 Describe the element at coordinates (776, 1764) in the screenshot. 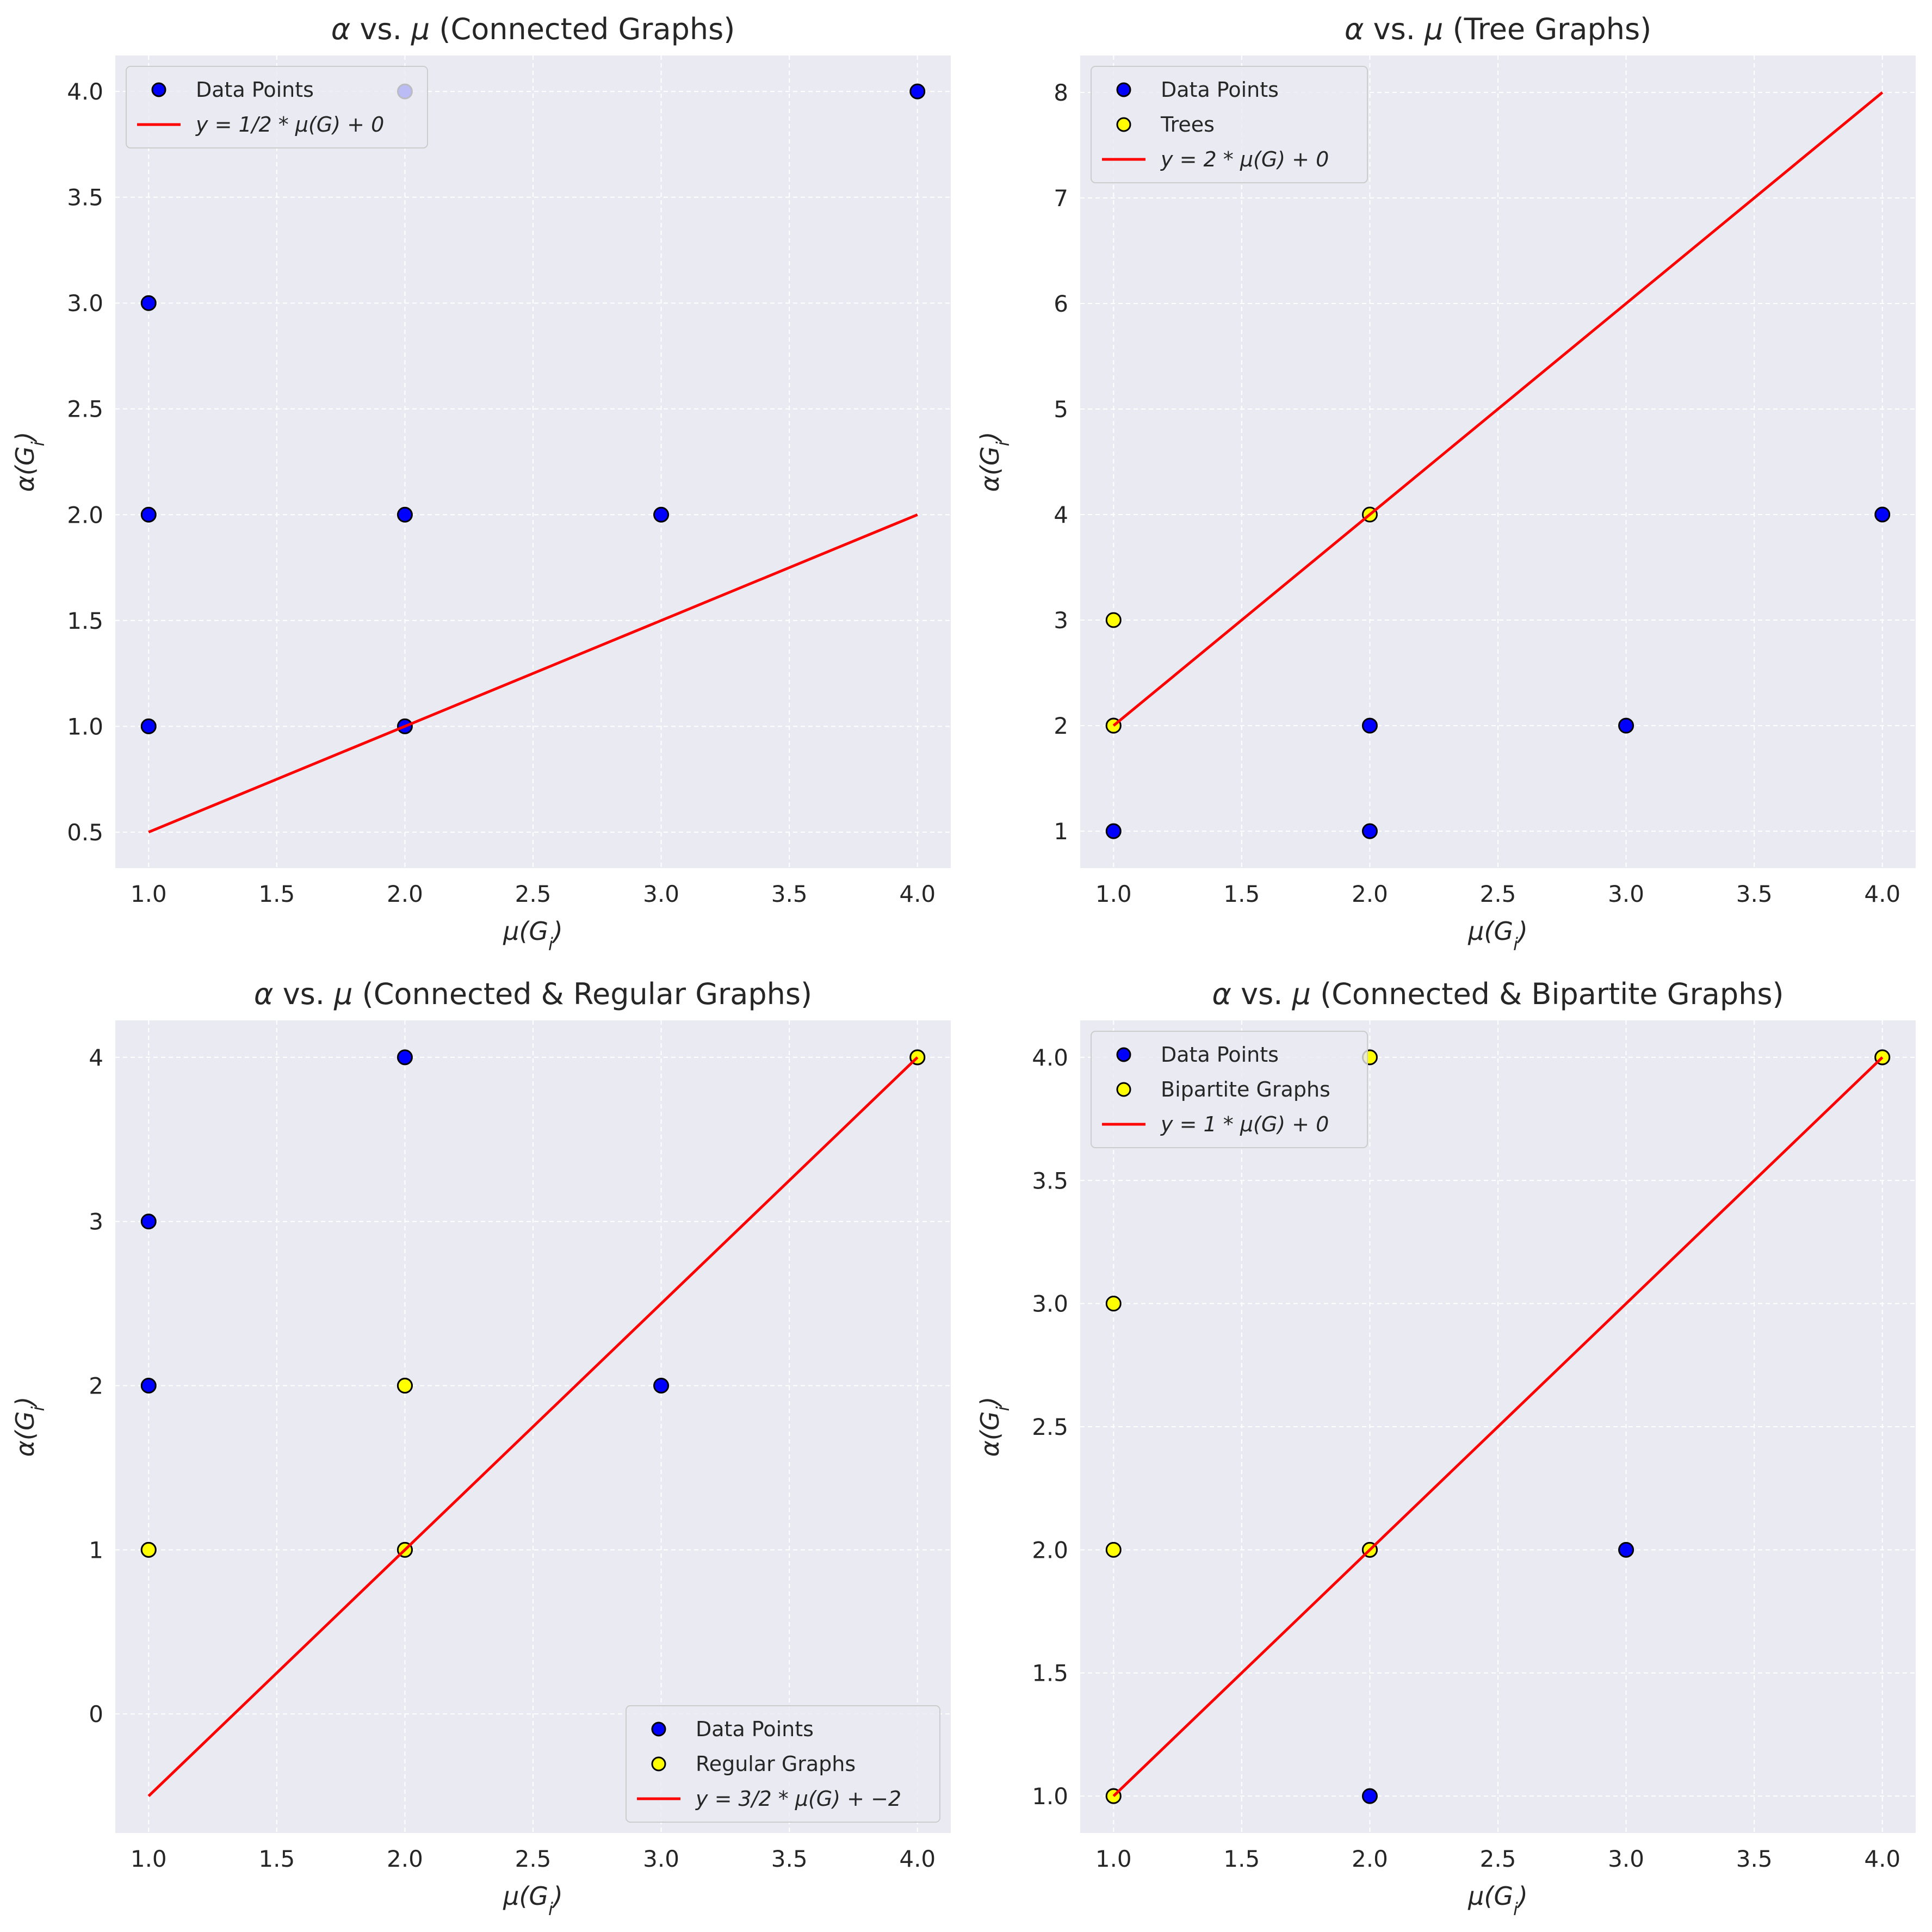

I see `legend-label: Regular Graphs` at that location.